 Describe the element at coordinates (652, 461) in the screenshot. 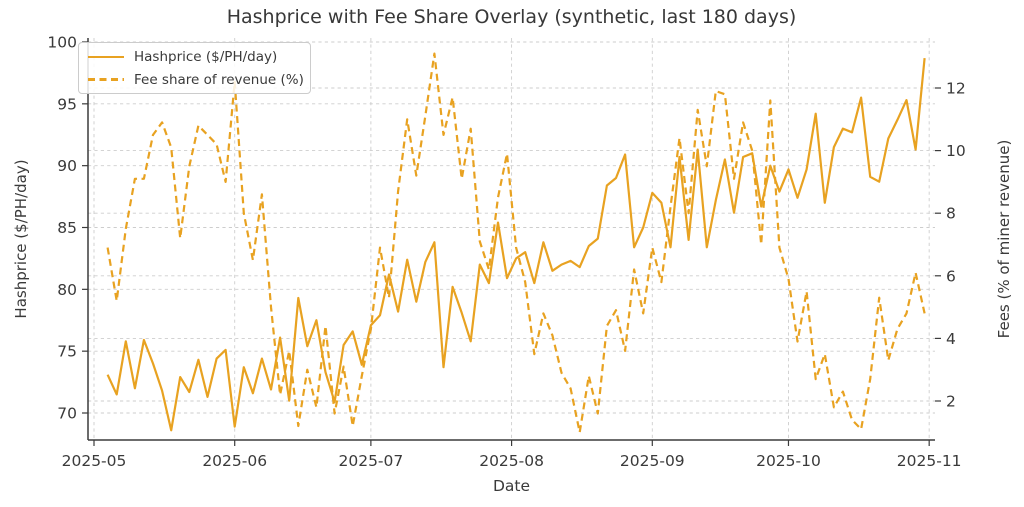

I see `x-tick-label: 2025-09` at that location.